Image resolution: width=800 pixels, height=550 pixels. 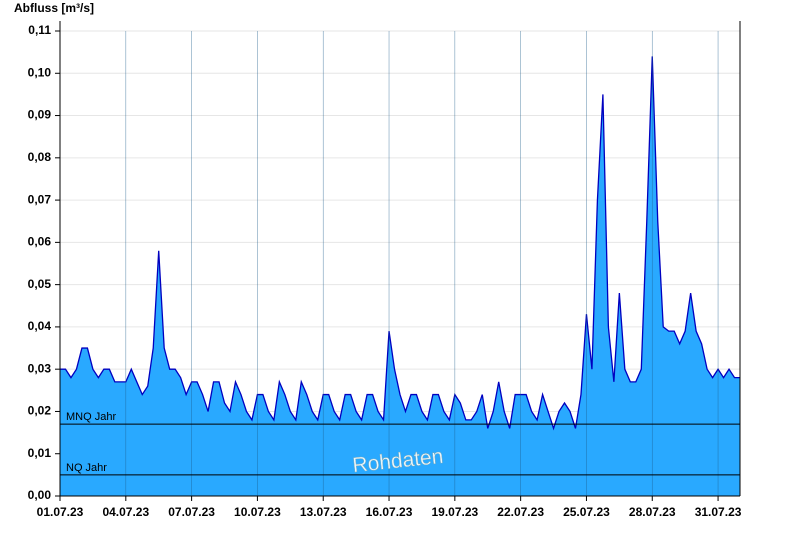 What do you see at coordinates (54, 8) in the screenshot?
I see `y-axis-label: Abfluss [m³/s]` at bounding box center [54, 8].